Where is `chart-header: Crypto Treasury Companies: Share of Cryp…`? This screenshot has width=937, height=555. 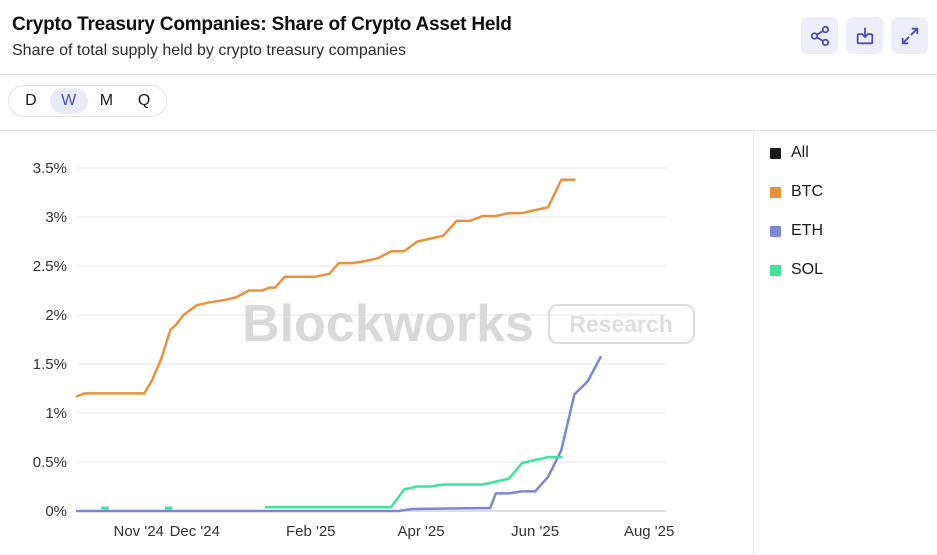
chart-header: Crypto Treasury Companies: Share of Cryp… is located at coordinates (468, 37).